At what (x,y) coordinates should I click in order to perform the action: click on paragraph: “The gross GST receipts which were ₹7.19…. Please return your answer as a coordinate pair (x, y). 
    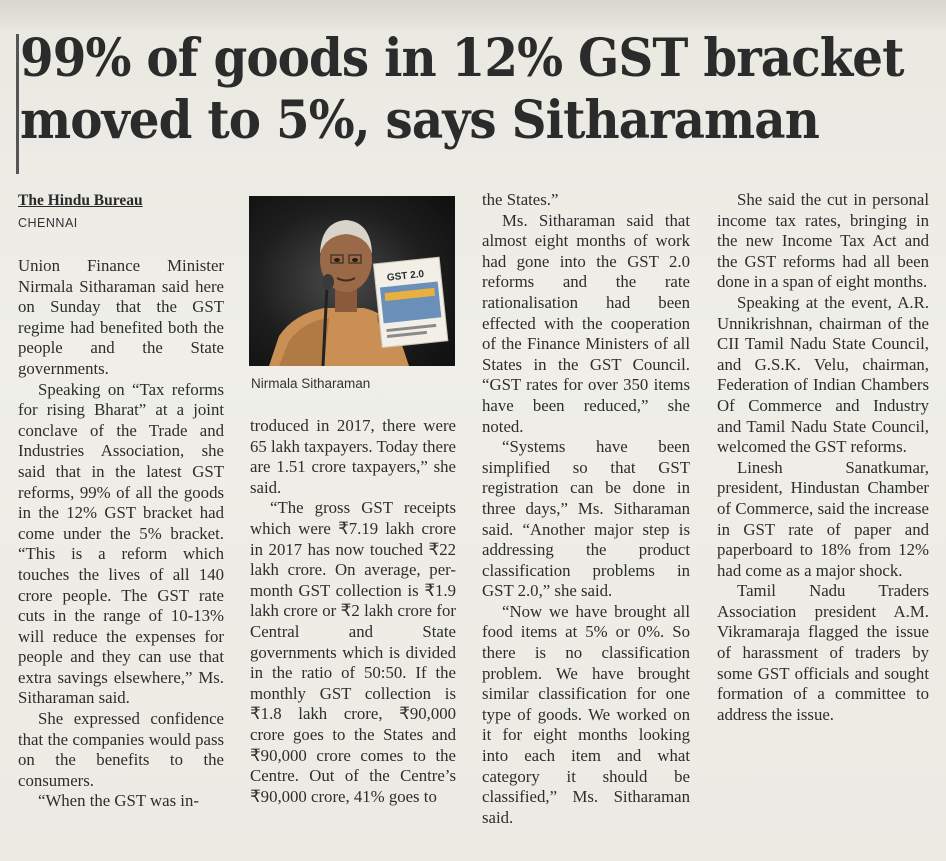
    Looking at the image, I should click on (353, 652).